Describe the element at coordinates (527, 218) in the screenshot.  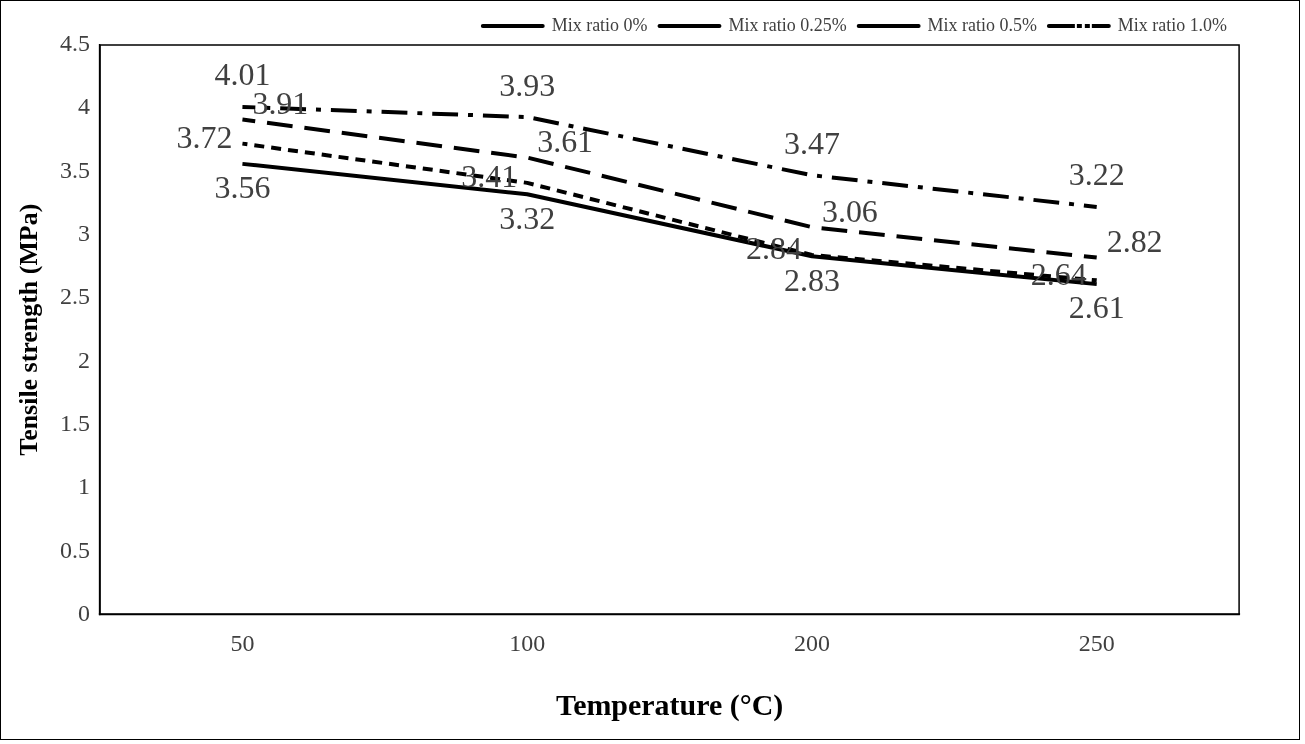
I see `data-label: 3.32` at that location.